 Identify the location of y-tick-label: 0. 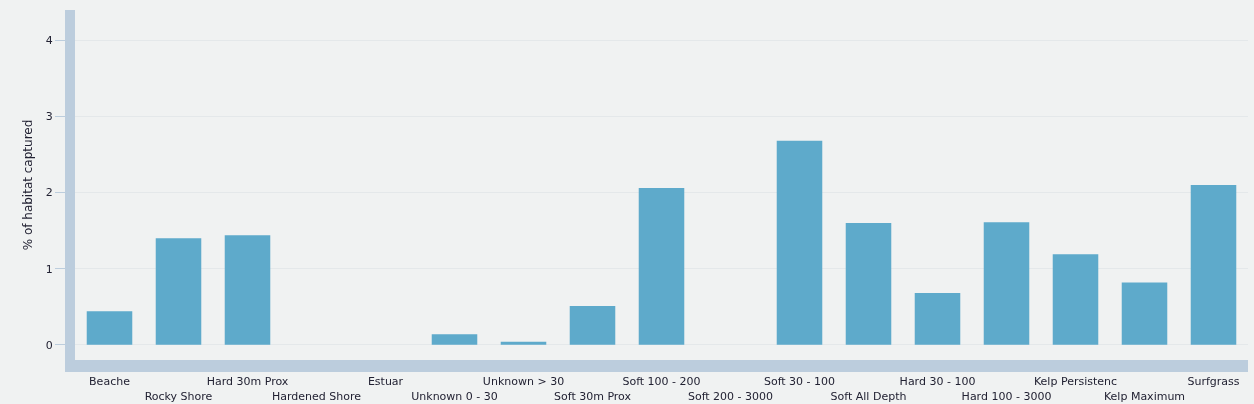
(49, 345).